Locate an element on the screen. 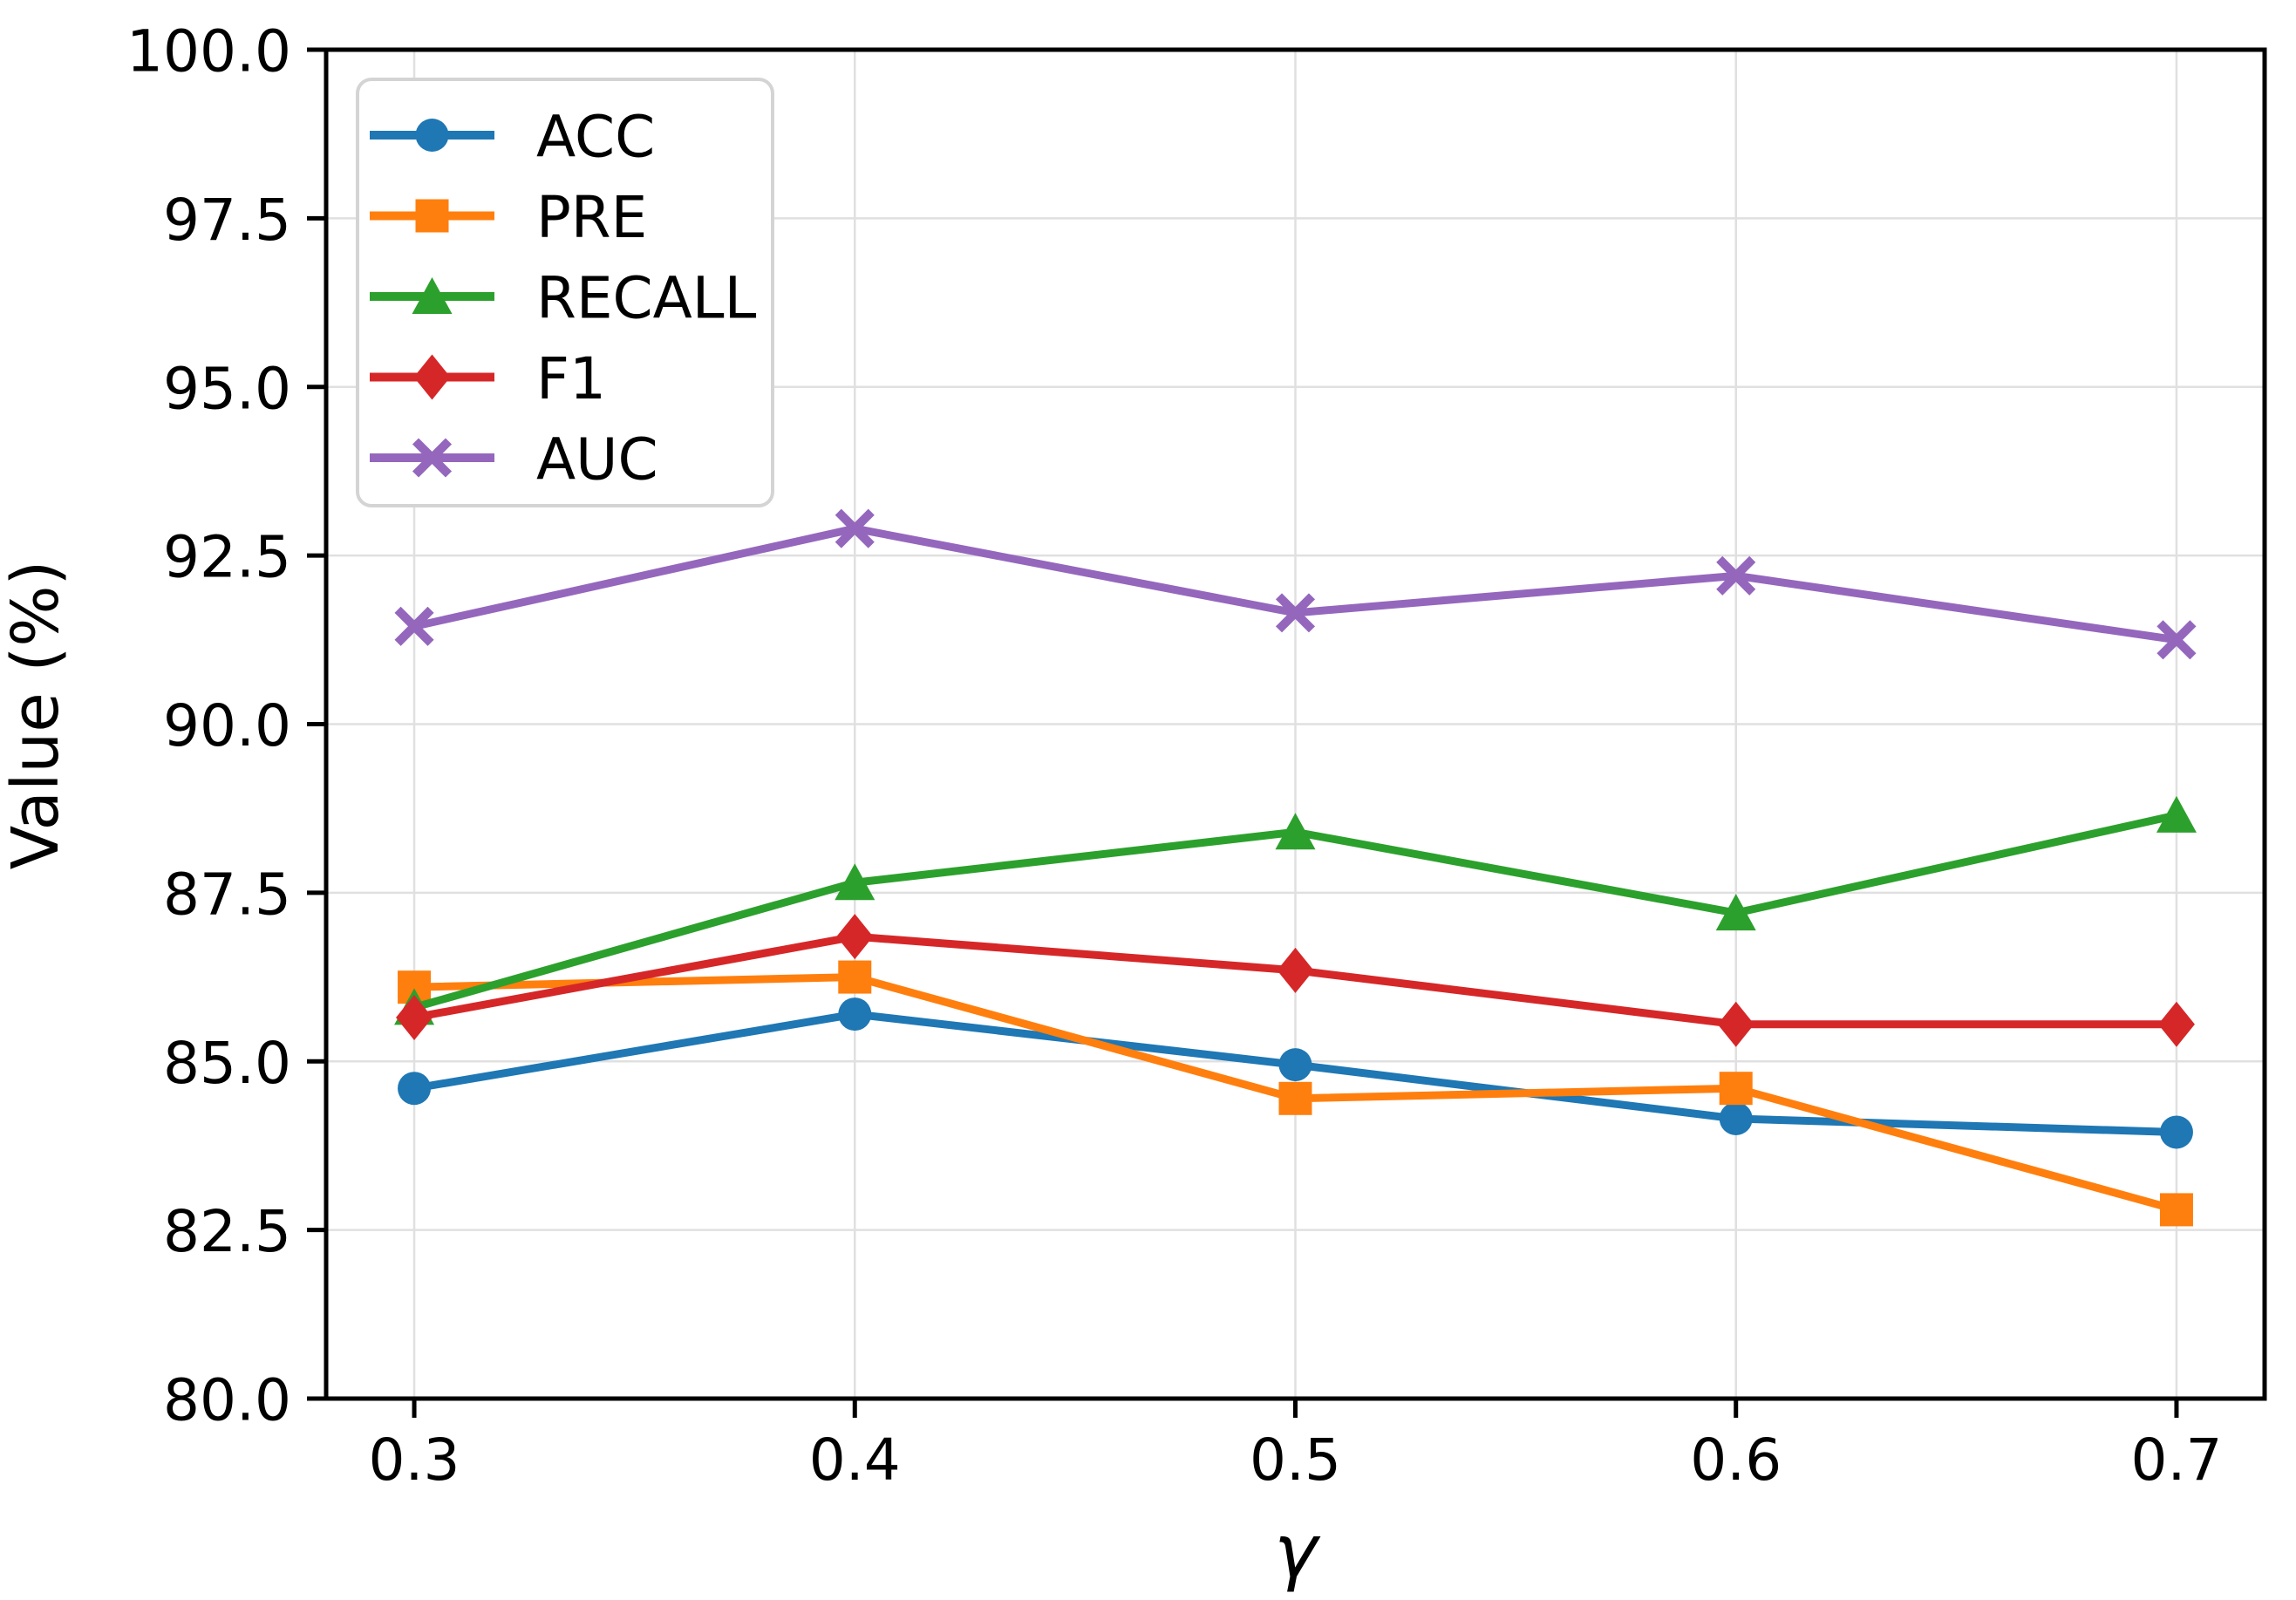 The height and width of the screenshot is (1600, 2296). legend-label: F1 is located at coordinates (571, 378).